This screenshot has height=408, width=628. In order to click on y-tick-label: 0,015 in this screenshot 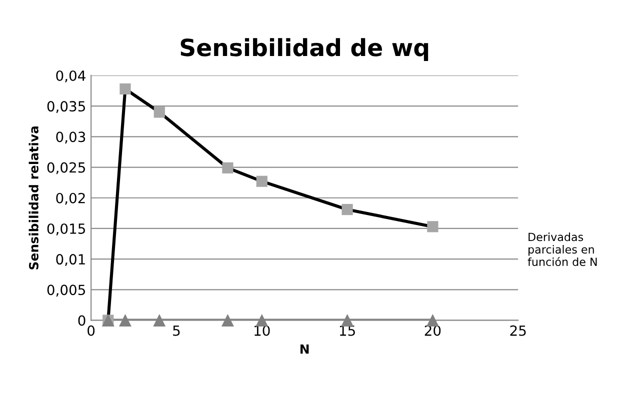, I will do `click(66, 229)`.